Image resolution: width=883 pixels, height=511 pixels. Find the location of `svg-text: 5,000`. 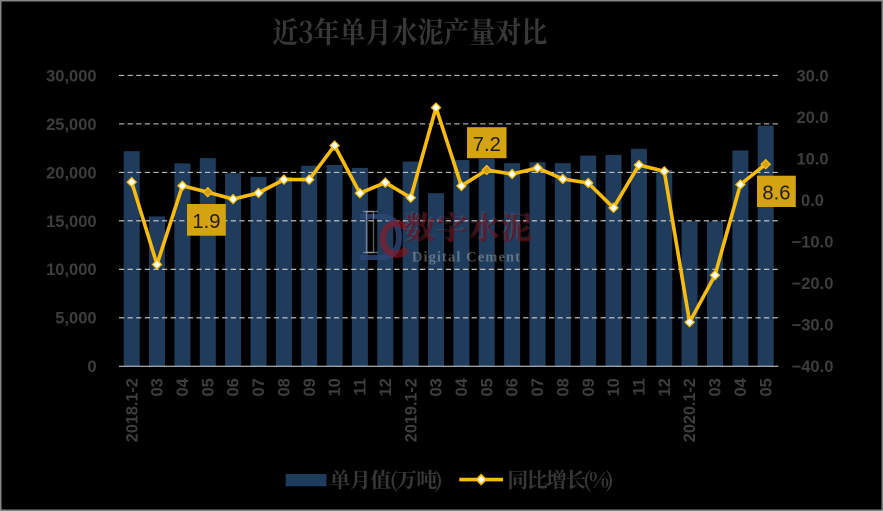

svg-text: 5,000 is located at coordinates (75, 319).